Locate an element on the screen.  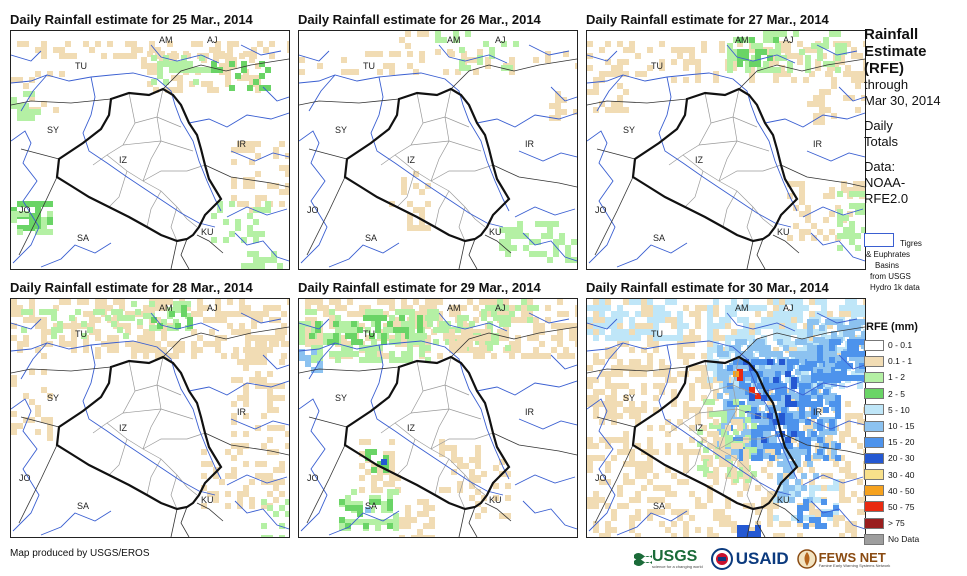
country-label: IR is located at coordinates (818, 144).